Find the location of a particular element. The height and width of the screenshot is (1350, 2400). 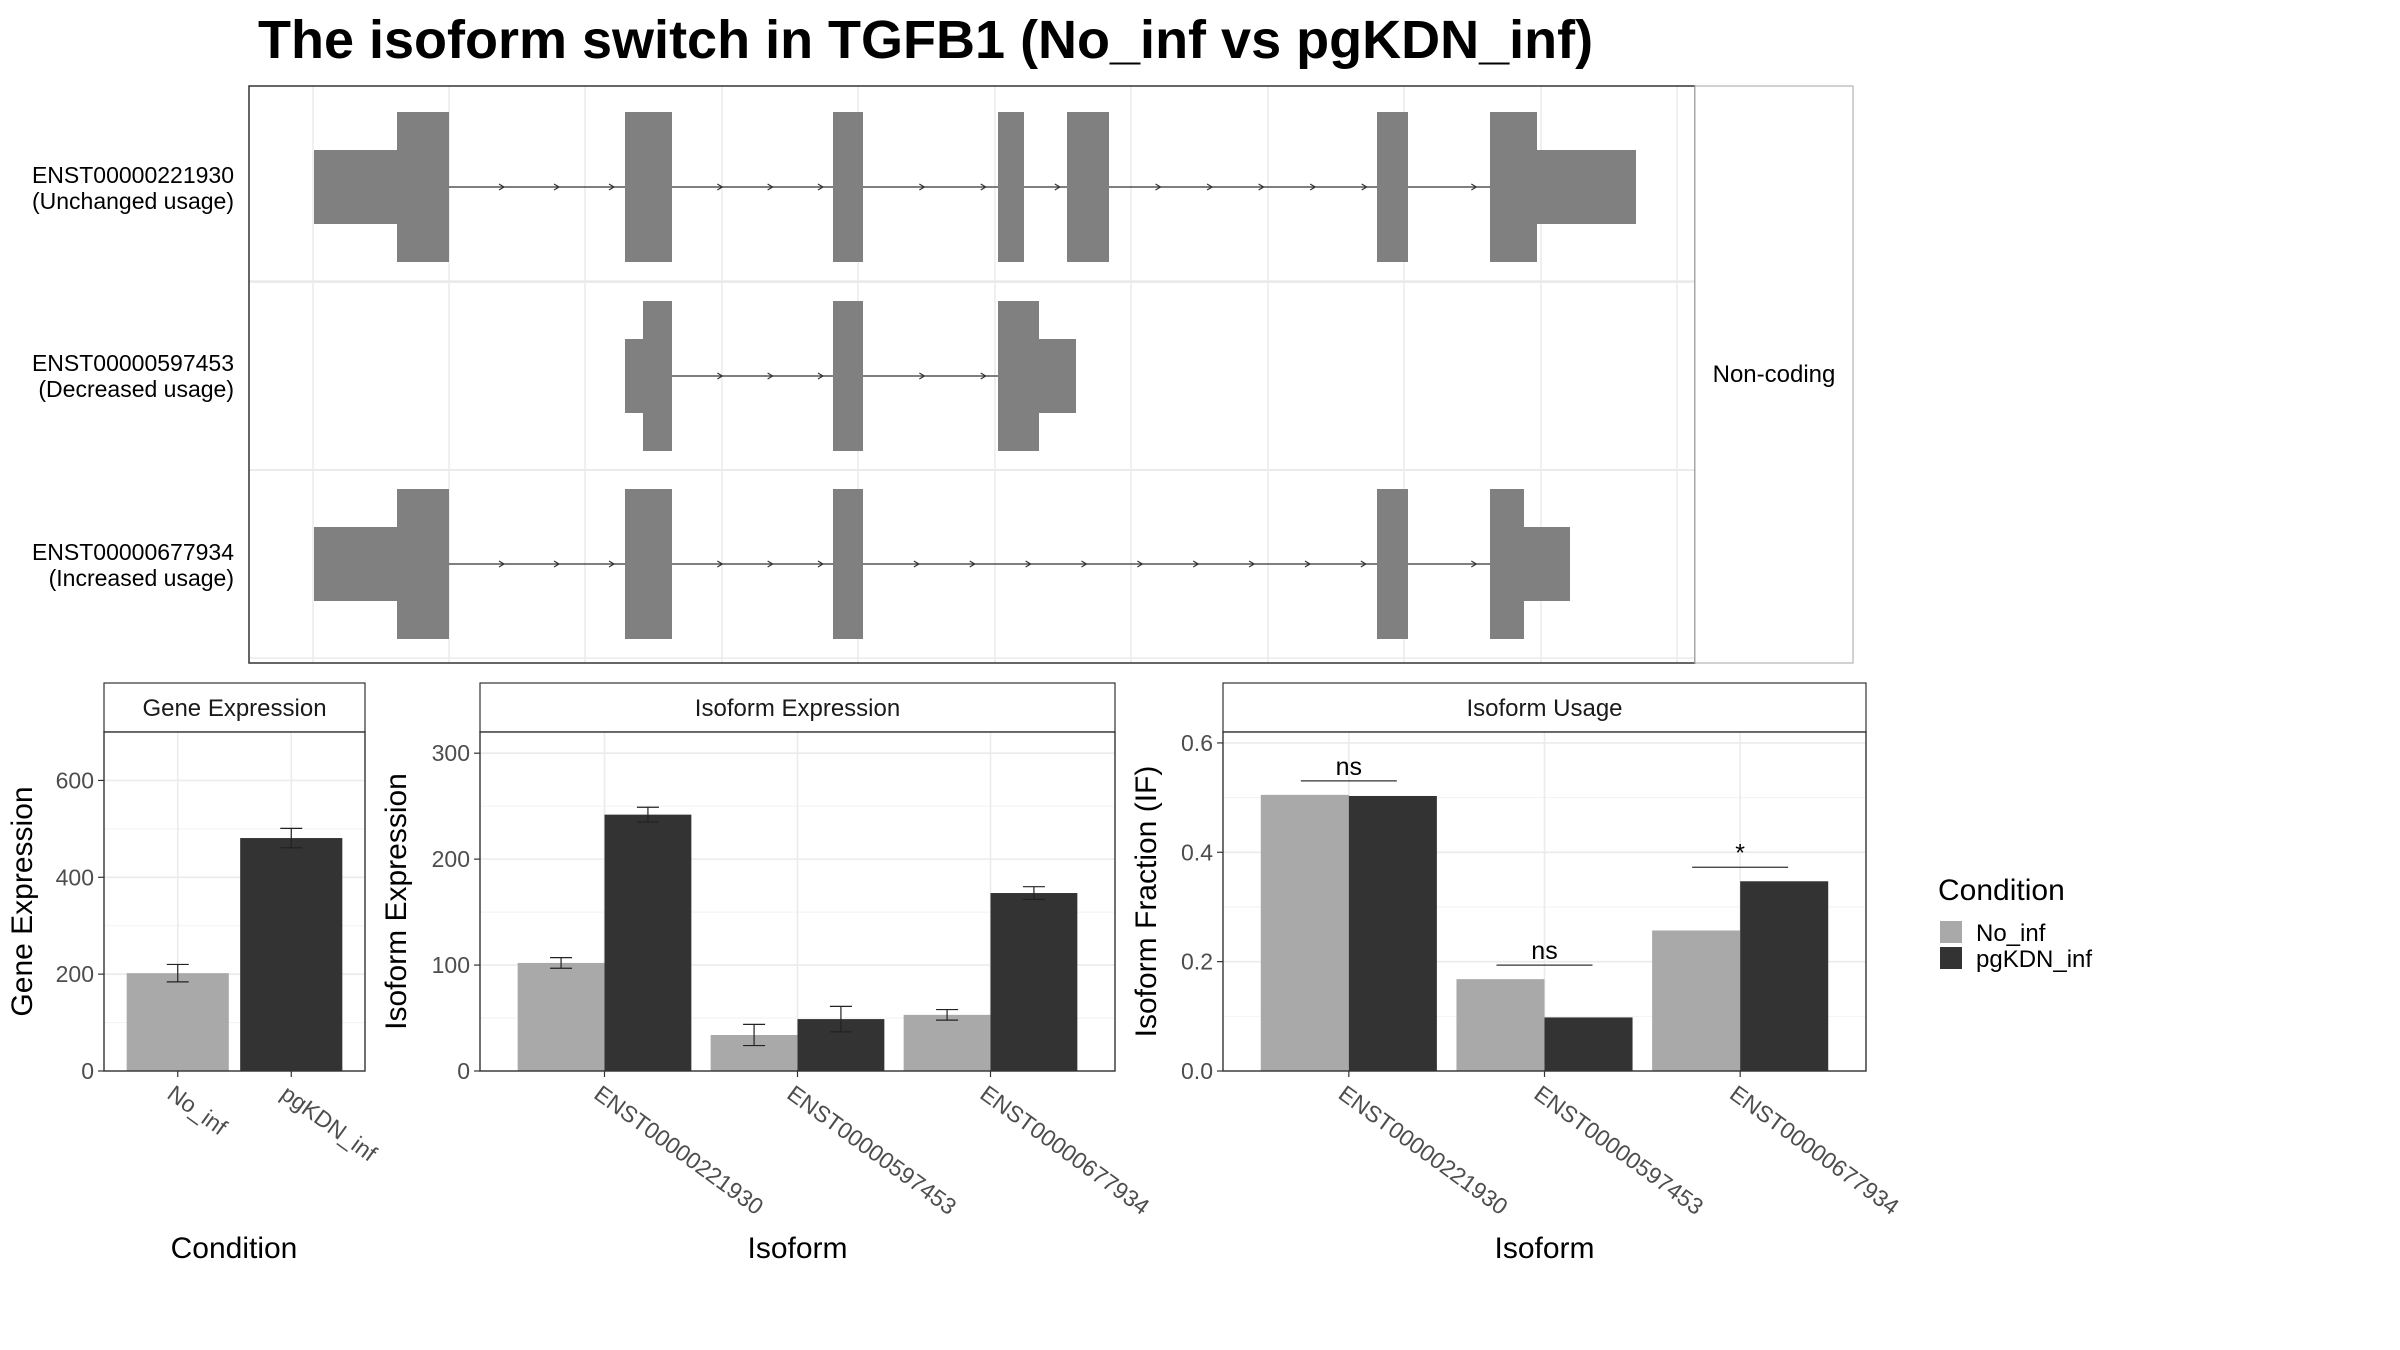

legend-swatch-no-inf is located at coordinates (1951, 932).